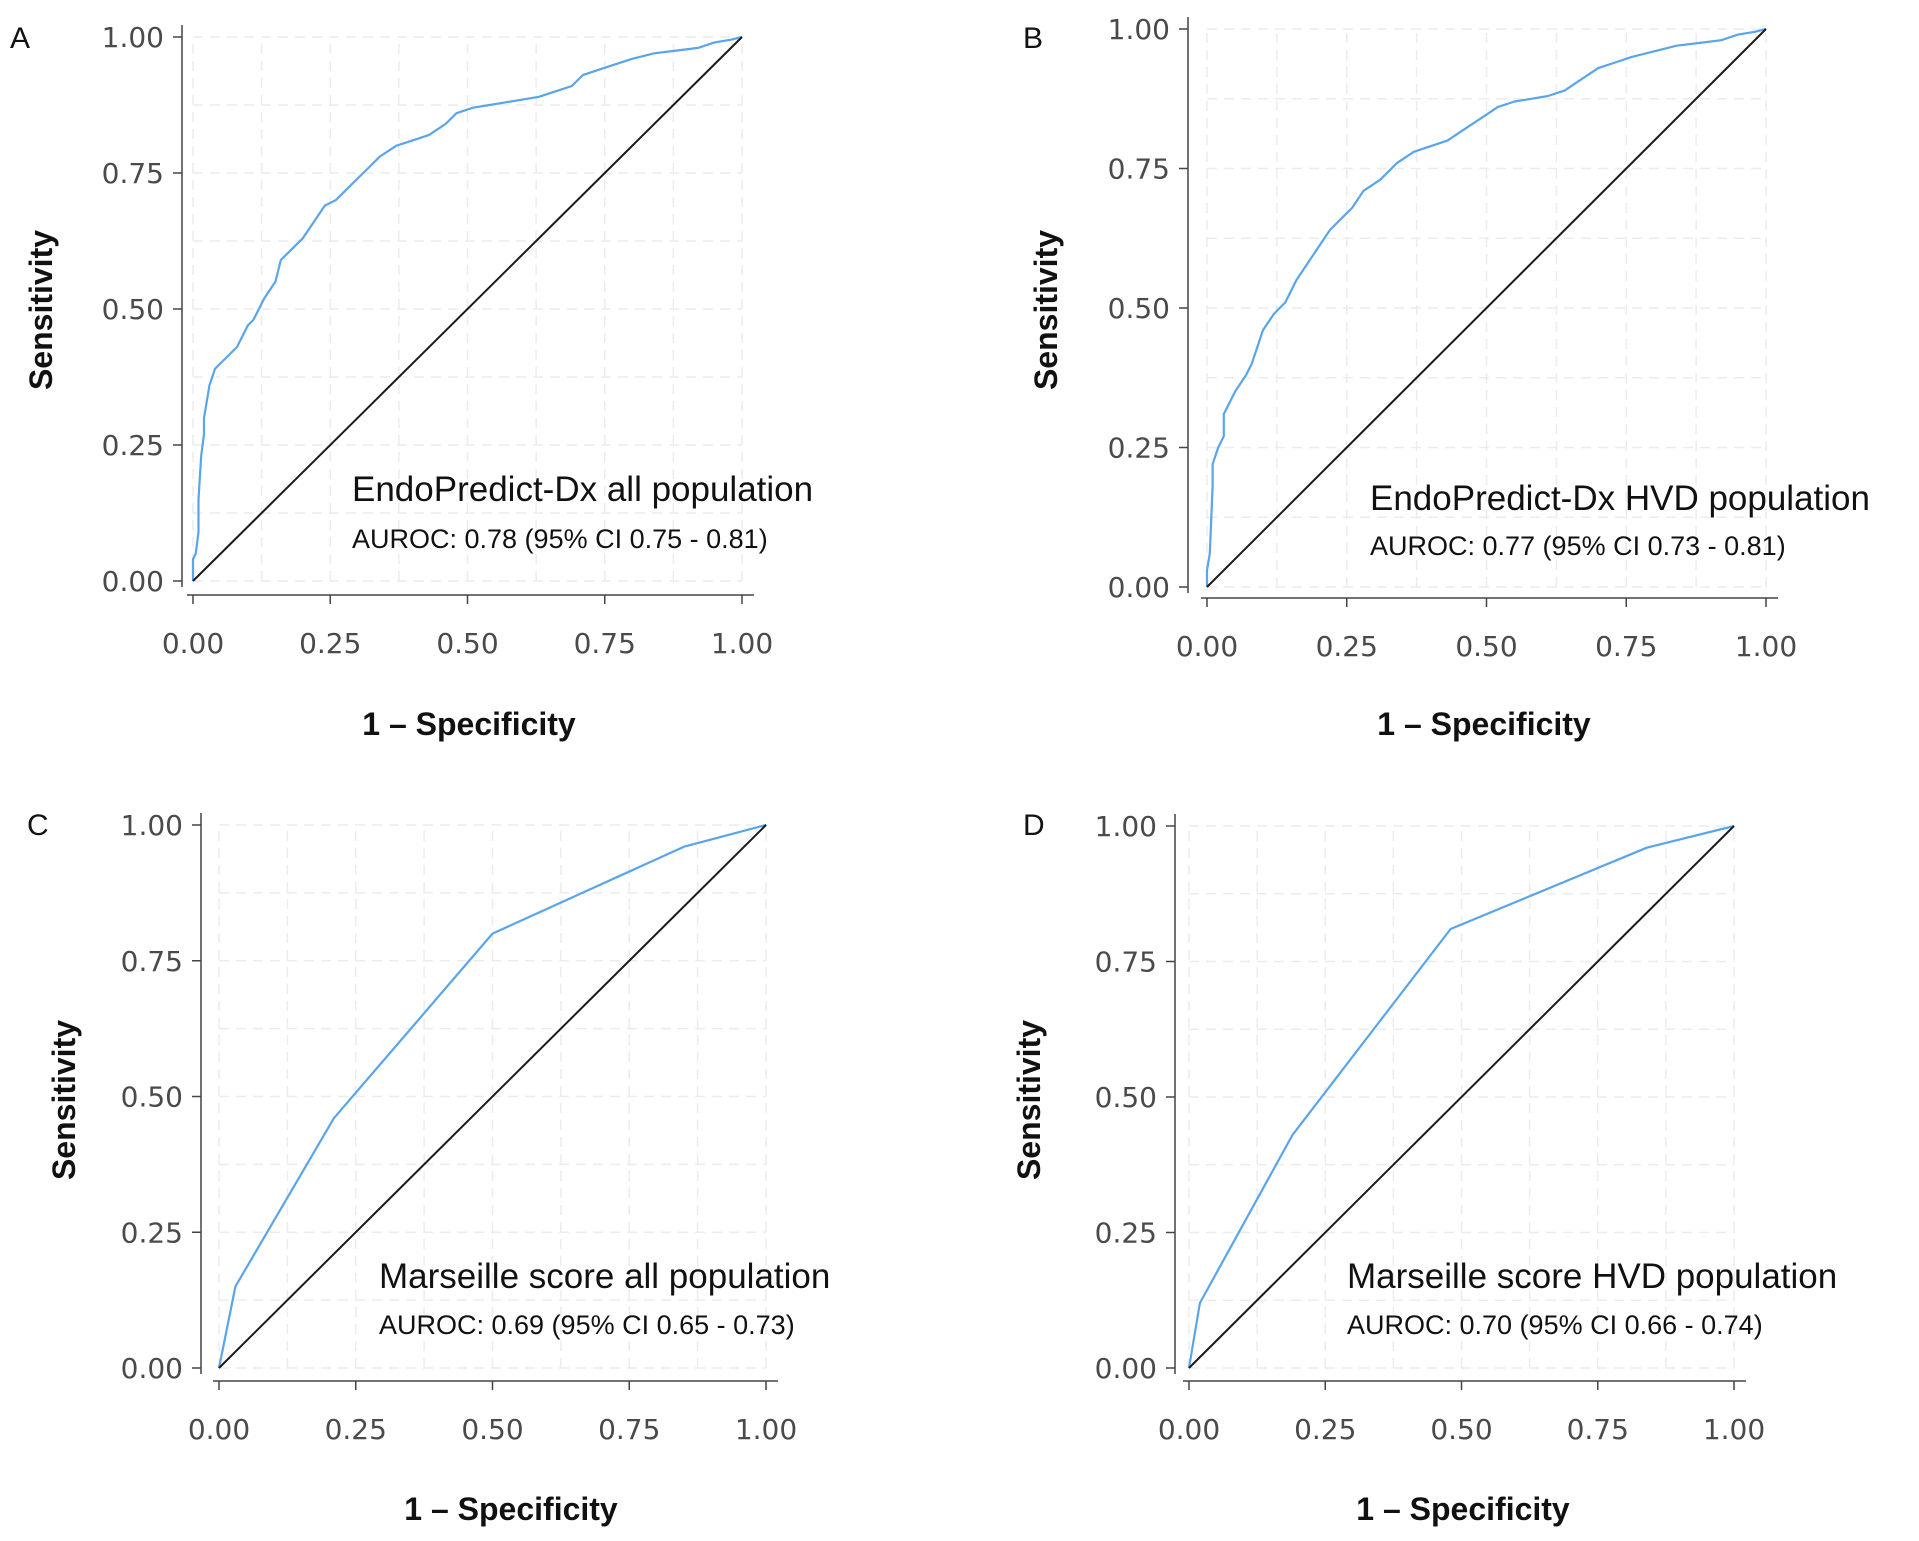 The image size is (1919, 1541). I want to click on annotation-title: EndoPredict-Dx all population, so click(582, 489).